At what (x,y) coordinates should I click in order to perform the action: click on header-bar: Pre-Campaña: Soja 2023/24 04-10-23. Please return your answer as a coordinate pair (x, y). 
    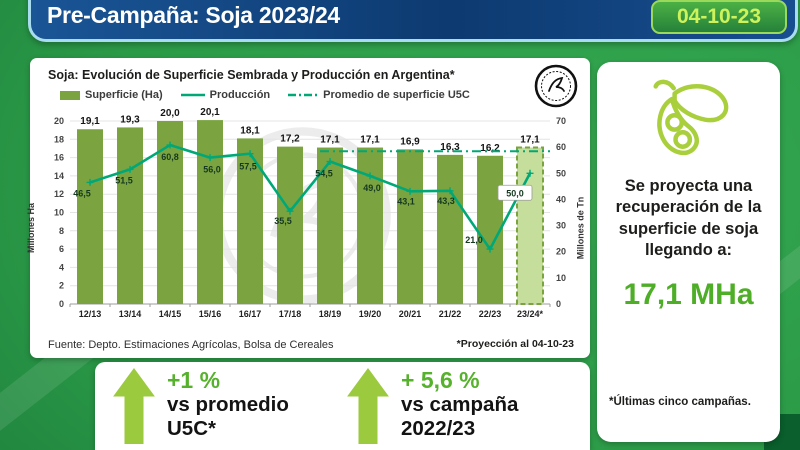
    Looking at the image, I should click on (413, 21).